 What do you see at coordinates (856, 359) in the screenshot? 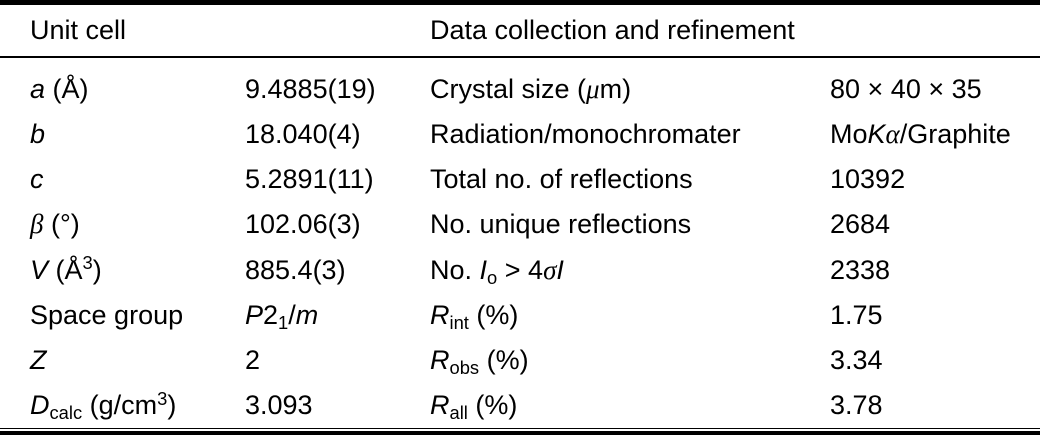
I see `refinement-parameter-value: 3.34` at bounding box center [856, 359].